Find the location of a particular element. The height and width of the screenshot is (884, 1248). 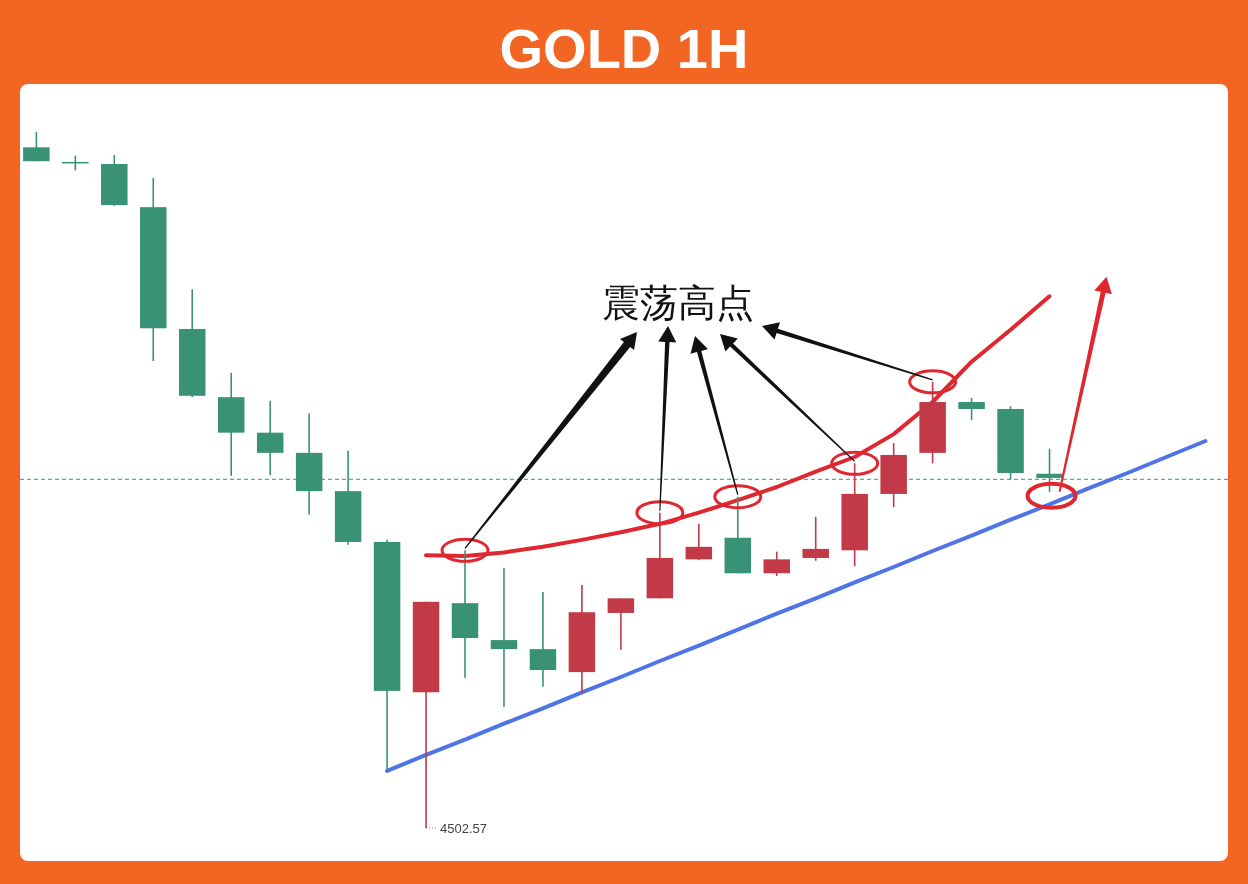

chart-title: GOLD 1H is located at coordinates (624, 48).